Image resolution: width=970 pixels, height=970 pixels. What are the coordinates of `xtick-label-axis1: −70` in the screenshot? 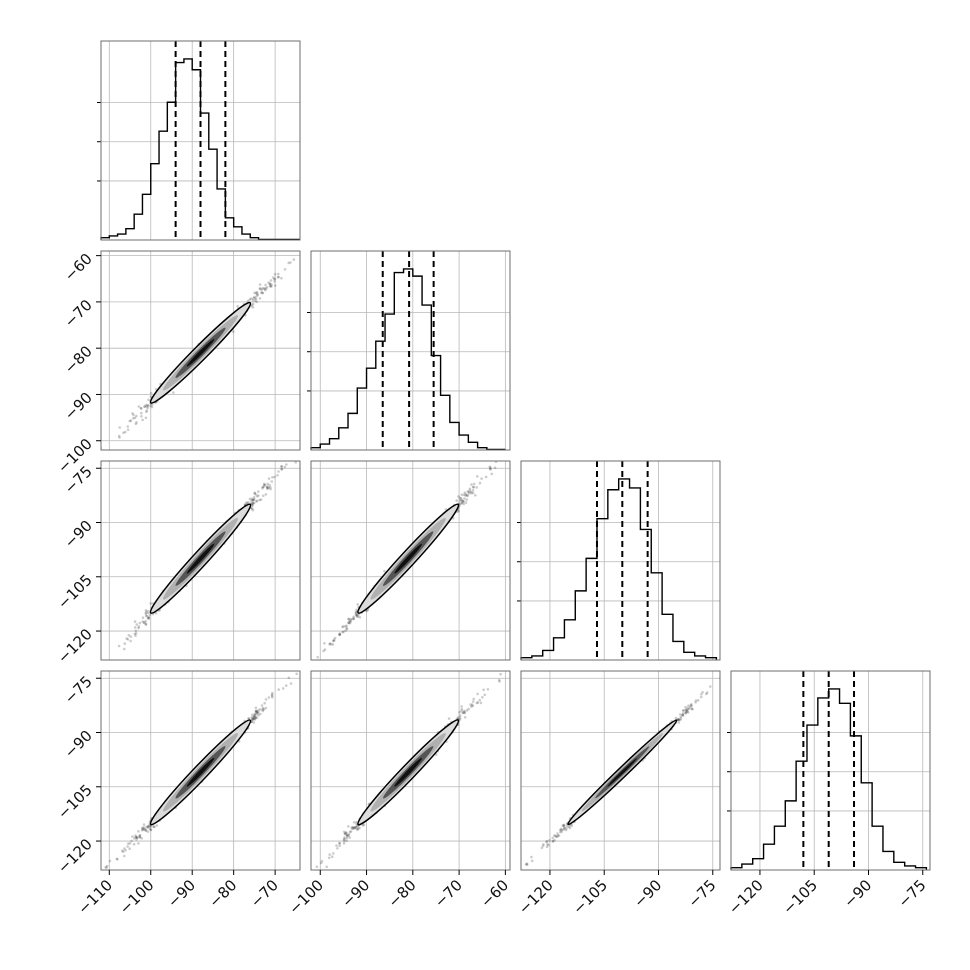 It's located at (448, 893).